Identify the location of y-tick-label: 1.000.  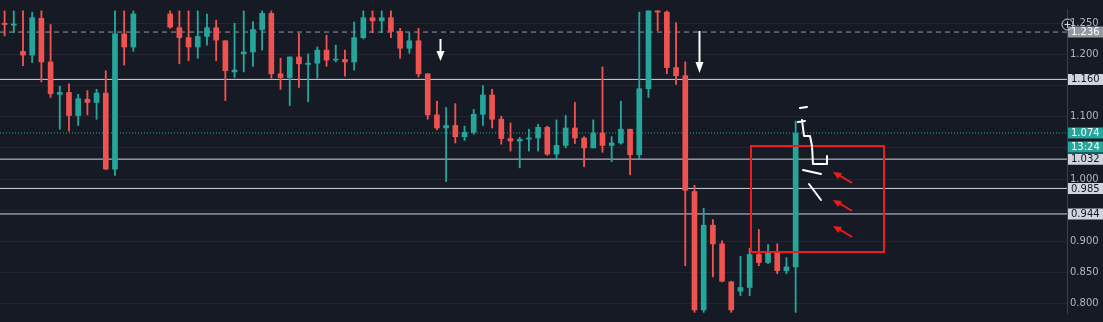
(1084, 178).